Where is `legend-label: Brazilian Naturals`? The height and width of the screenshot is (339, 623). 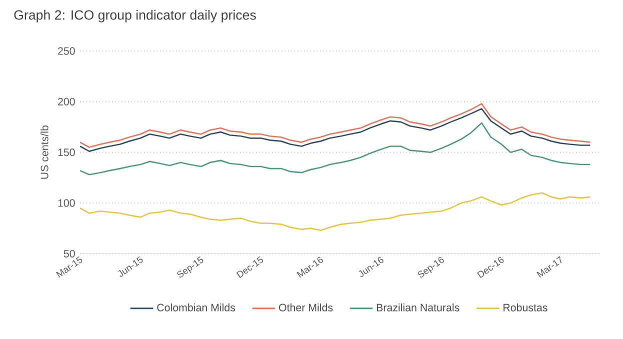
legend-label: Brazilian Naturals is located at coordinates (418, 308).